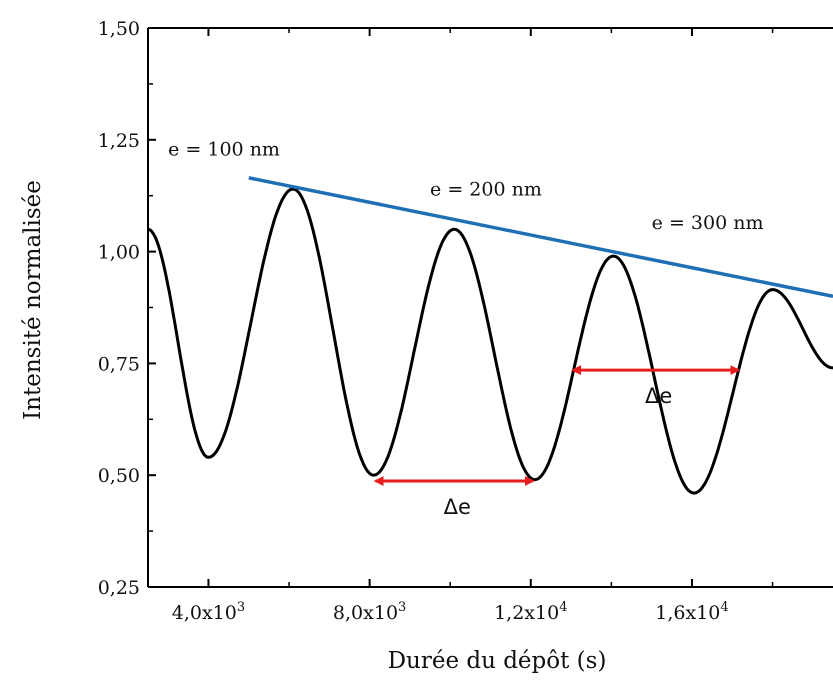  Describe the element at coordinates (497, 661) in the screenshot. I see `x-axis-title: Durée du dépôt (s)` at that location.